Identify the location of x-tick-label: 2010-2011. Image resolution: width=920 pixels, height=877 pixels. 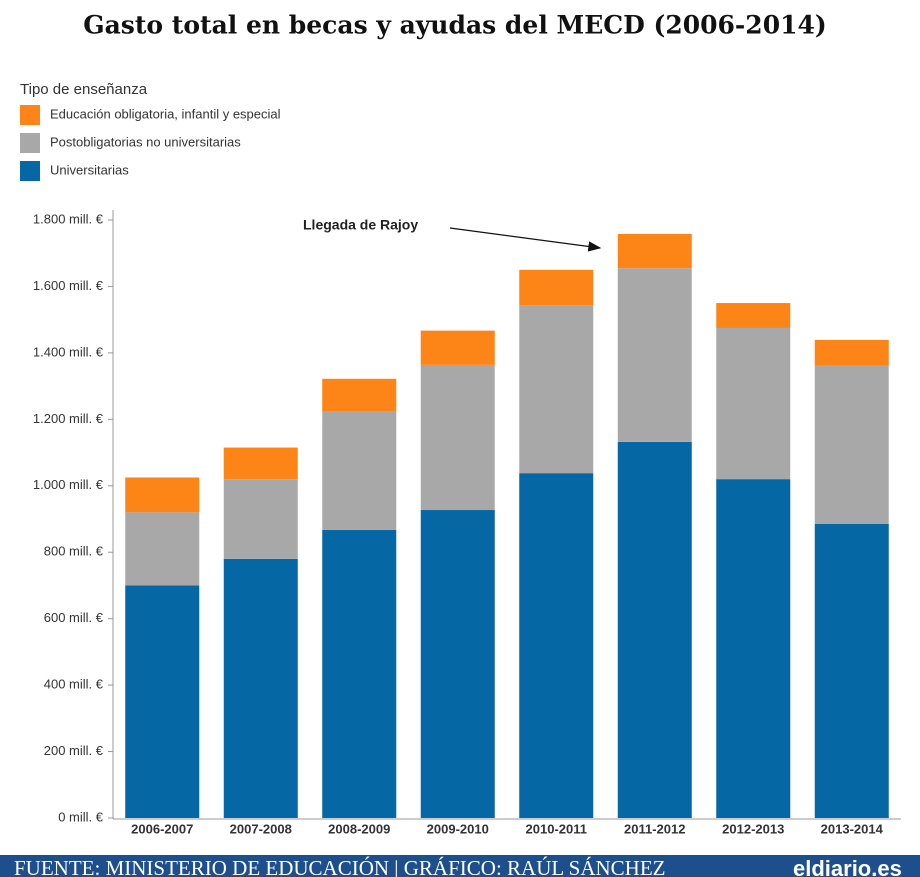
(556, 828).